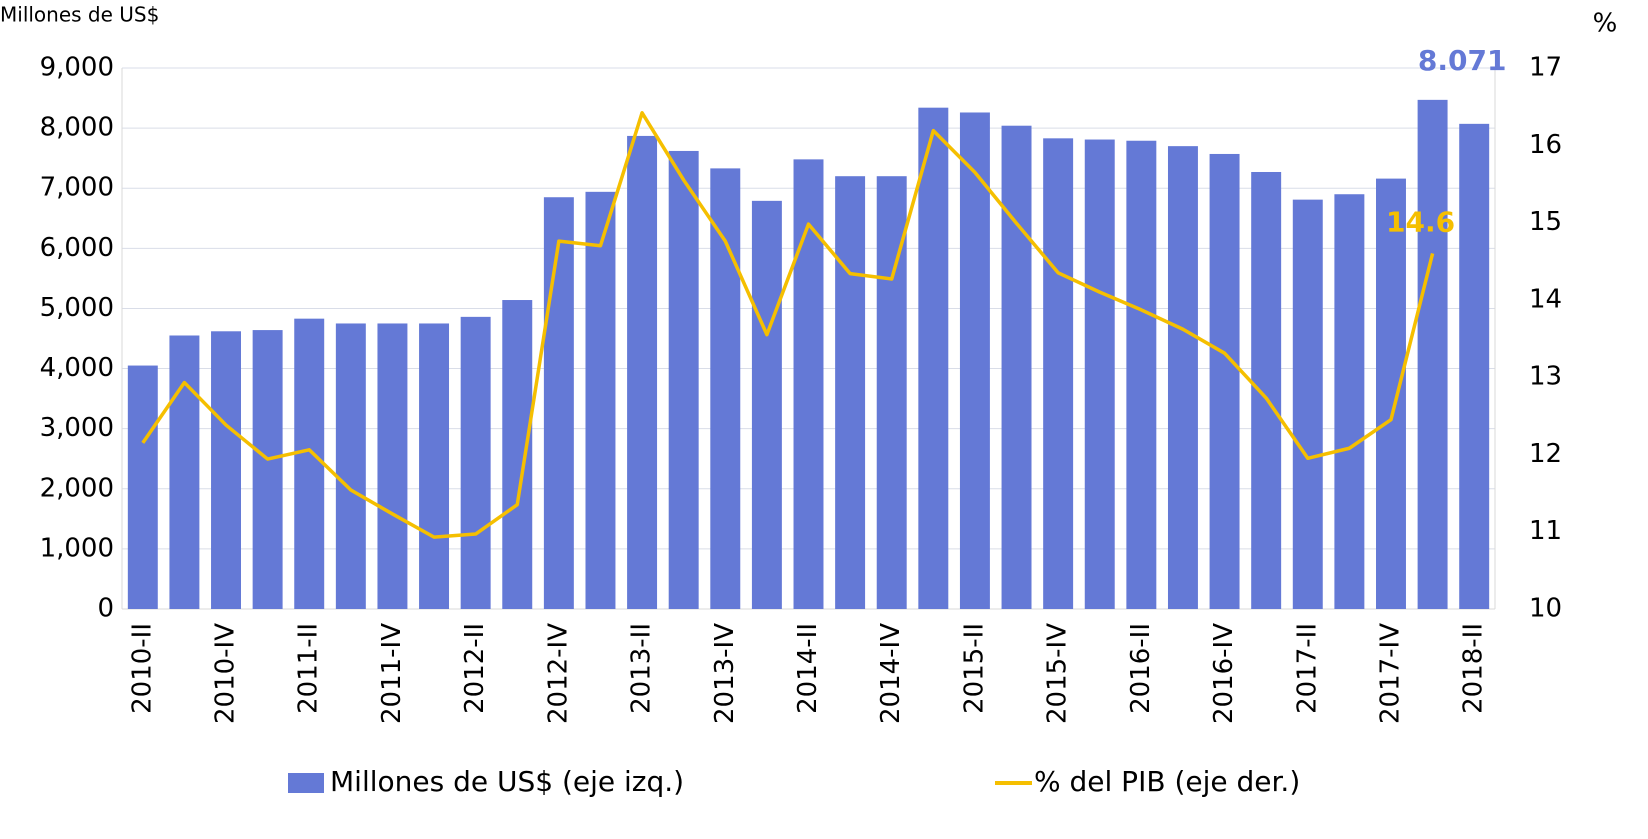 The height and width of the screenshot is (839, 1648). I want to click on y2-tick-label: 11, so click(1545, 531).